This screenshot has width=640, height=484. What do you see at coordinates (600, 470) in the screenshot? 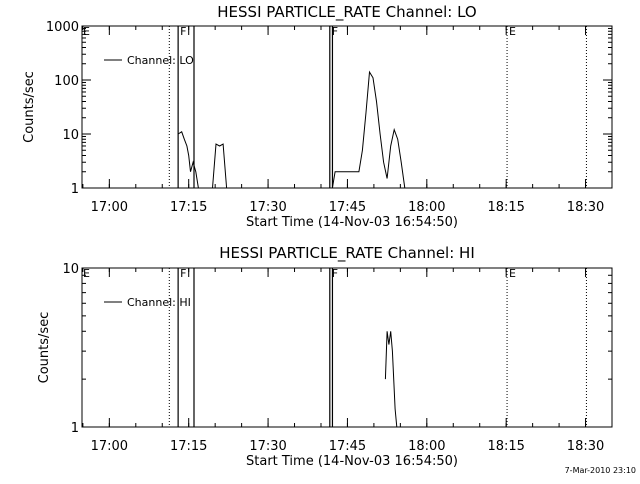
I see `timestamp-stamp: 7-Mar-2010 23:10` at bounding box center [600, 470].